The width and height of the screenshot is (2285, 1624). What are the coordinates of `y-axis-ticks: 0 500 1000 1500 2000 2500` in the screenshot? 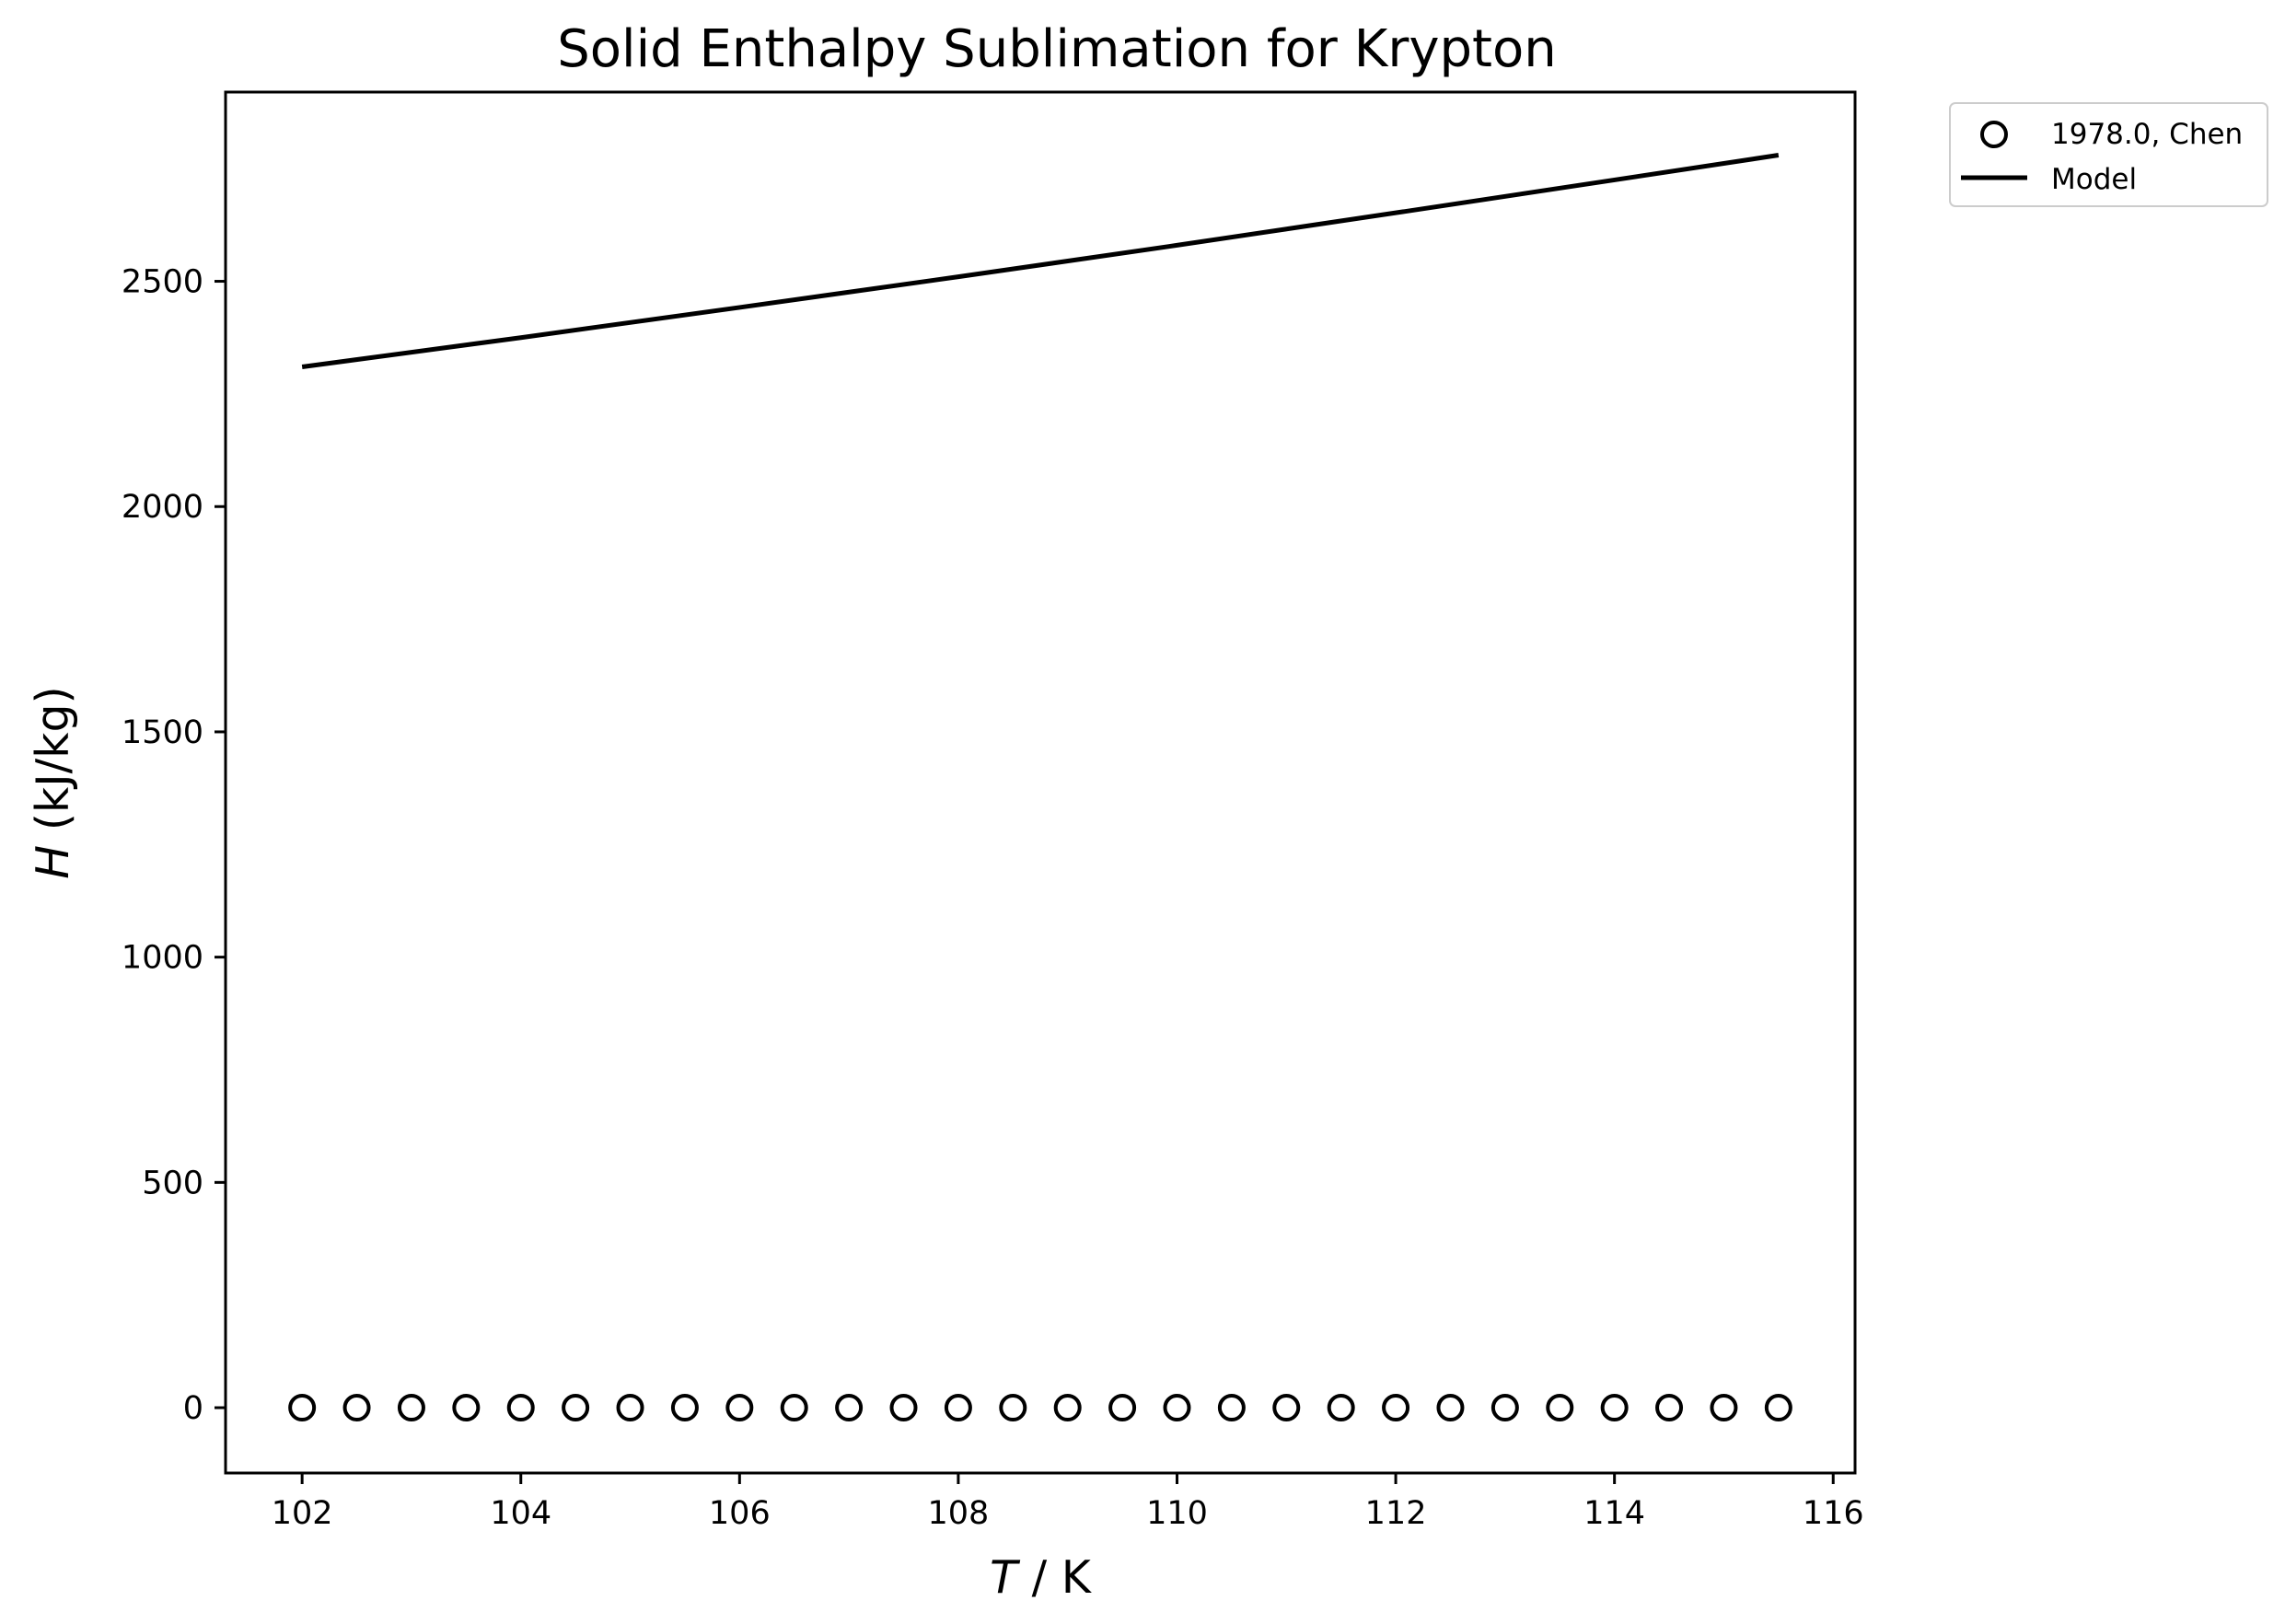 It's located at (174, 845).